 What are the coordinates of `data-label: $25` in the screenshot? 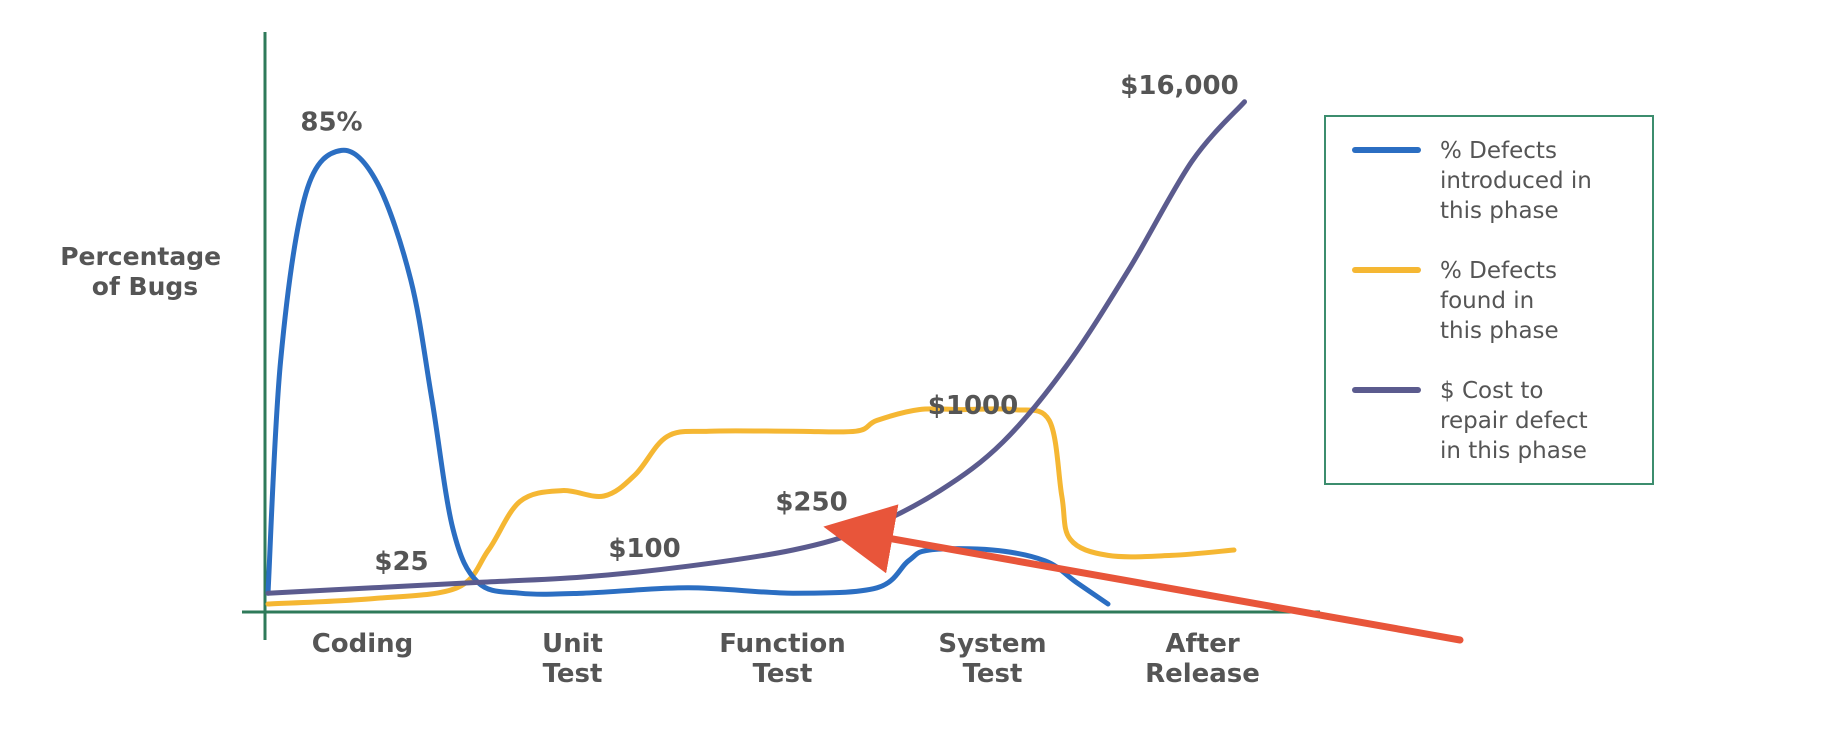 It's located at (401, 562).